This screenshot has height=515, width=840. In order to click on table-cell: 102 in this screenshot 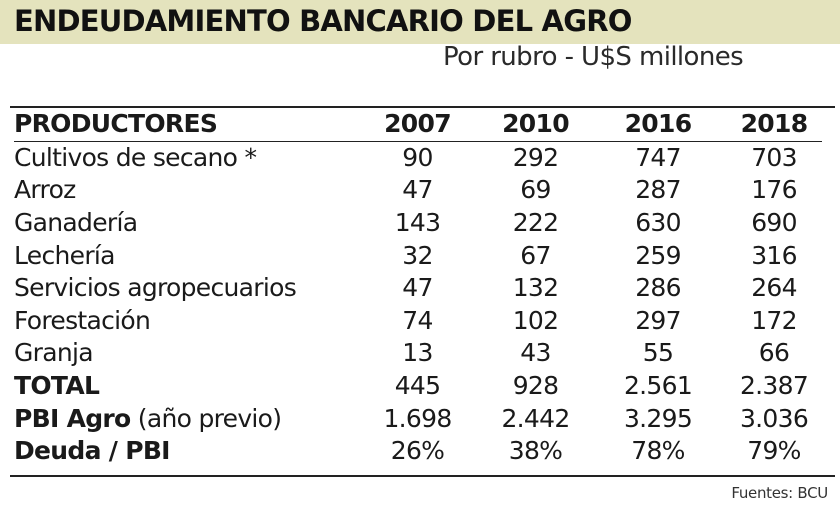, I will do `click(535, 320)`.